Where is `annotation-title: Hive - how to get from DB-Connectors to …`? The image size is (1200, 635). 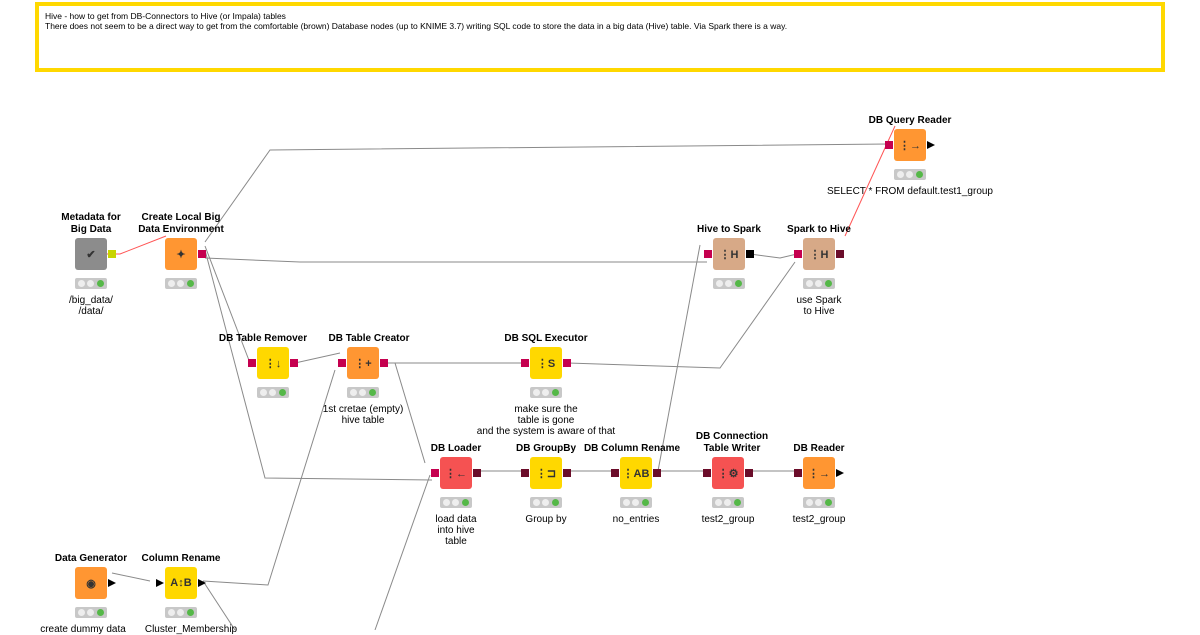
annotation-title: Hive - how to get from DB-Connectors to … is located at coordinates (165, 16).